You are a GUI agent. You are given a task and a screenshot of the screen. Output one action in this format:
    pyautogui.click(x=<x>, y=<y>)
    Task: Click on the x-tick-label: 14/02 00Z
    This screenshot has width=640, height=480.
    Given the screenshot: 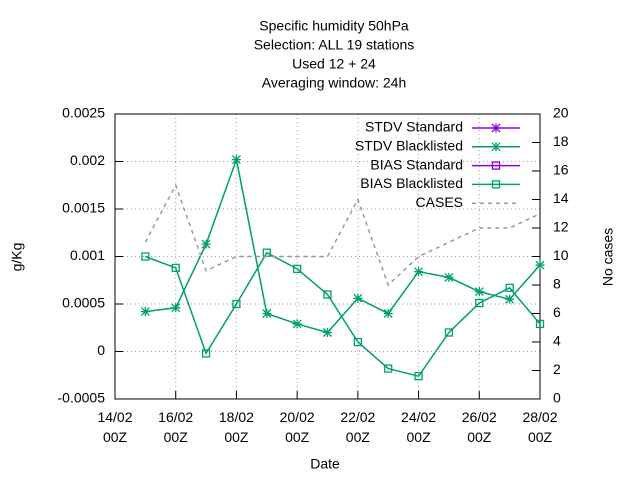 What is the action you would take?
    pyautogui.click(x=115, y=427)
    